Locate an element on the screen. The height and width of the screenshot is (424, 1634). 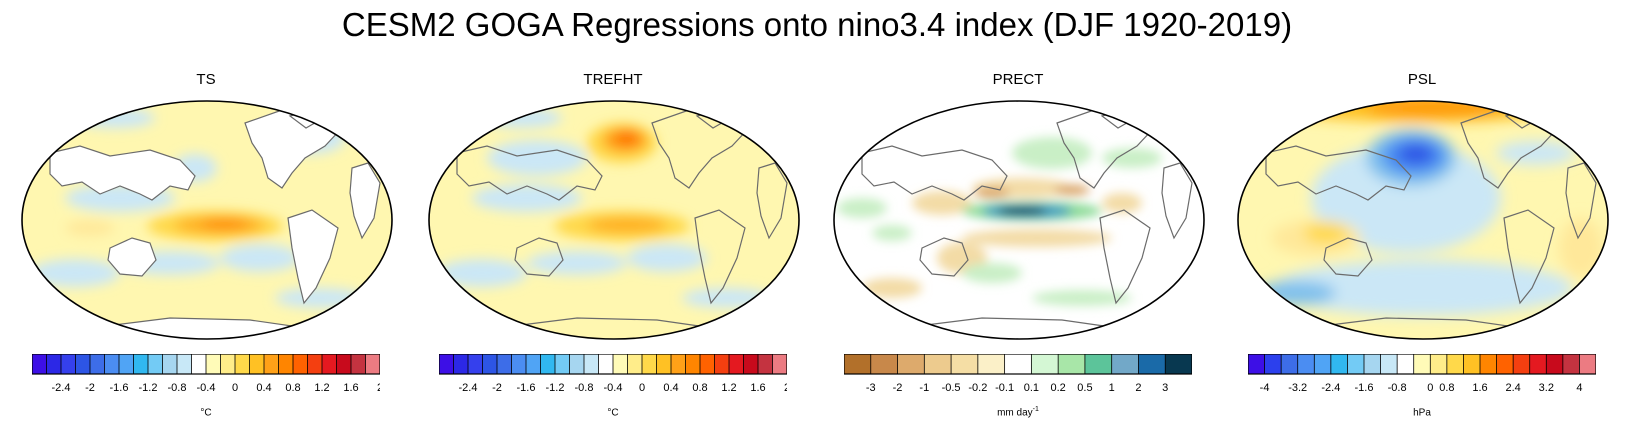
colorbar-tick-label: 2.4 is located at coordinates (1512, 388).